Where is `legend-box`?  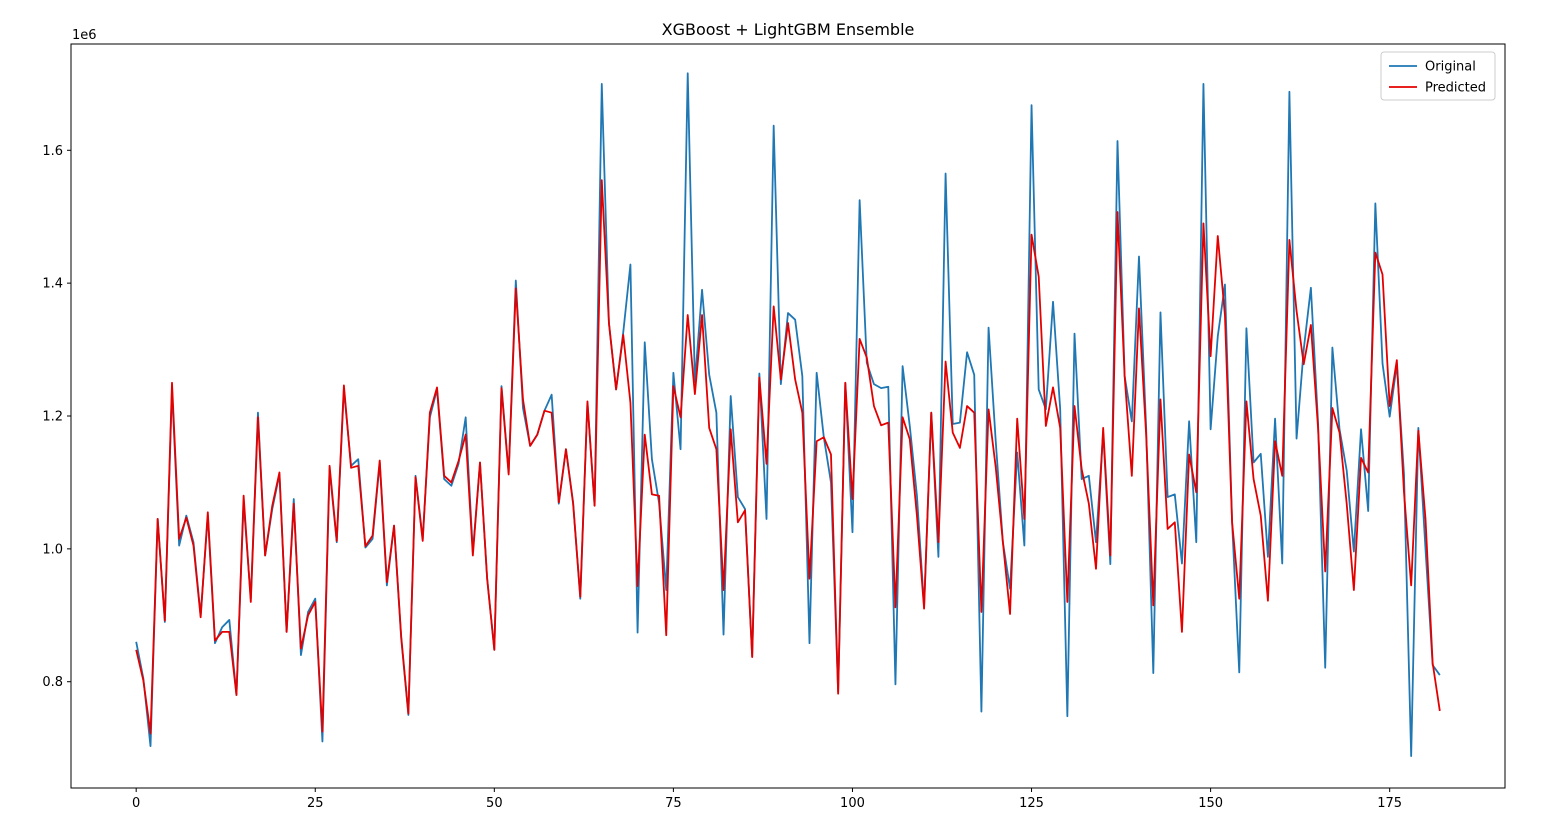 legend-box is located at coordinates (1438, 76).